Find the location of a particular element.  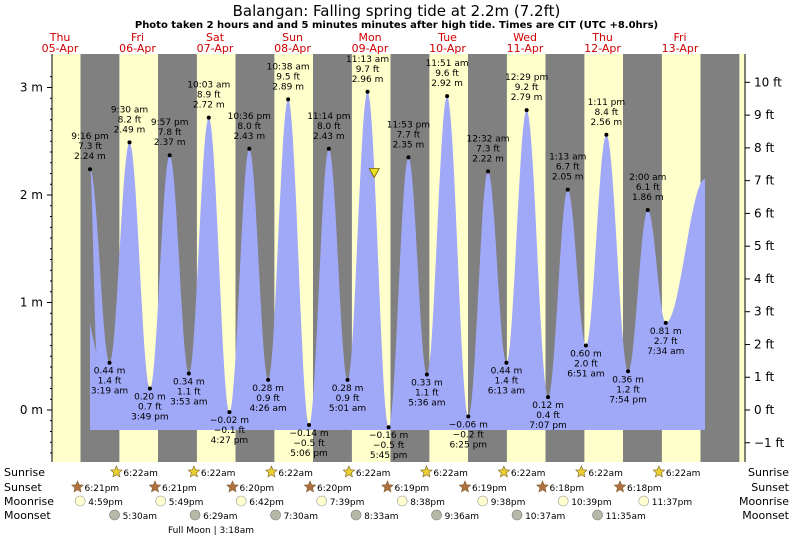

y-tick-label-right: 3 ft is located at coordinates (764, 312).